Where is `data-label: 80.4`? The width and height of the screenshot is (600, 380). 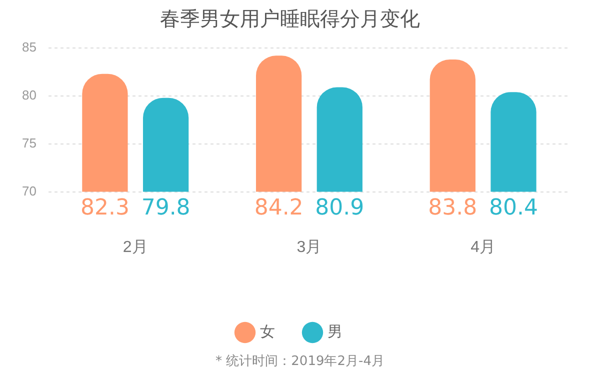 data-label: 80.4 is located at coordinates (513, 208).